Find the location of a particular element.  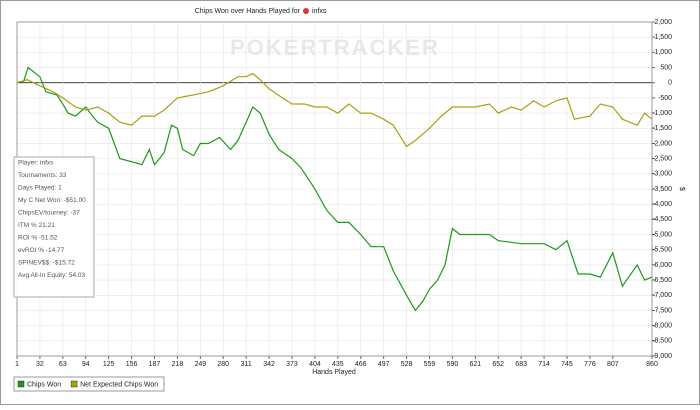

y-tick-label: -2,000 is located at coordinates (662, 143).